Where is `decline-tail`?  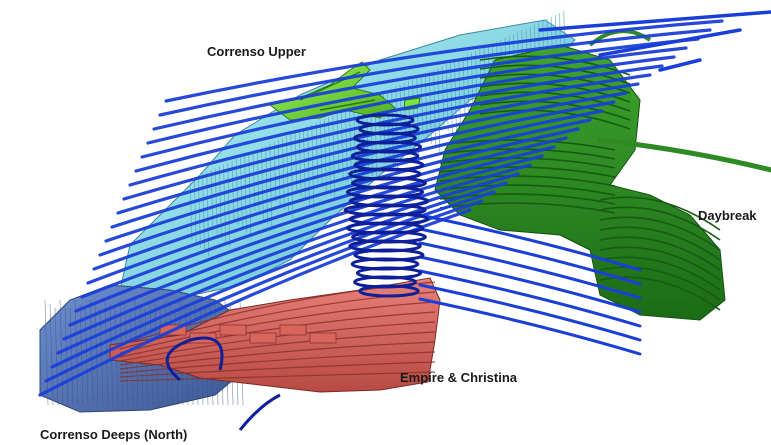
decline-tail is located at coordinates (259, 412).